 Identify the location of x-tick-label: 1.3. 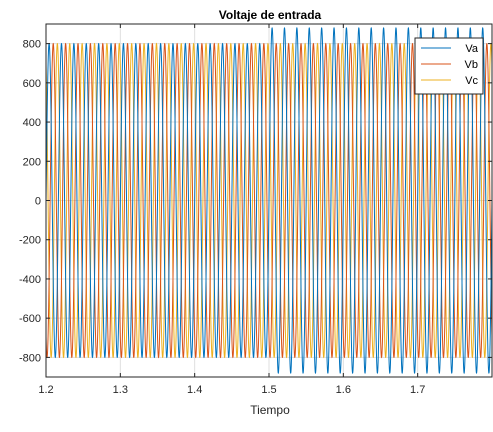
(120, 390).